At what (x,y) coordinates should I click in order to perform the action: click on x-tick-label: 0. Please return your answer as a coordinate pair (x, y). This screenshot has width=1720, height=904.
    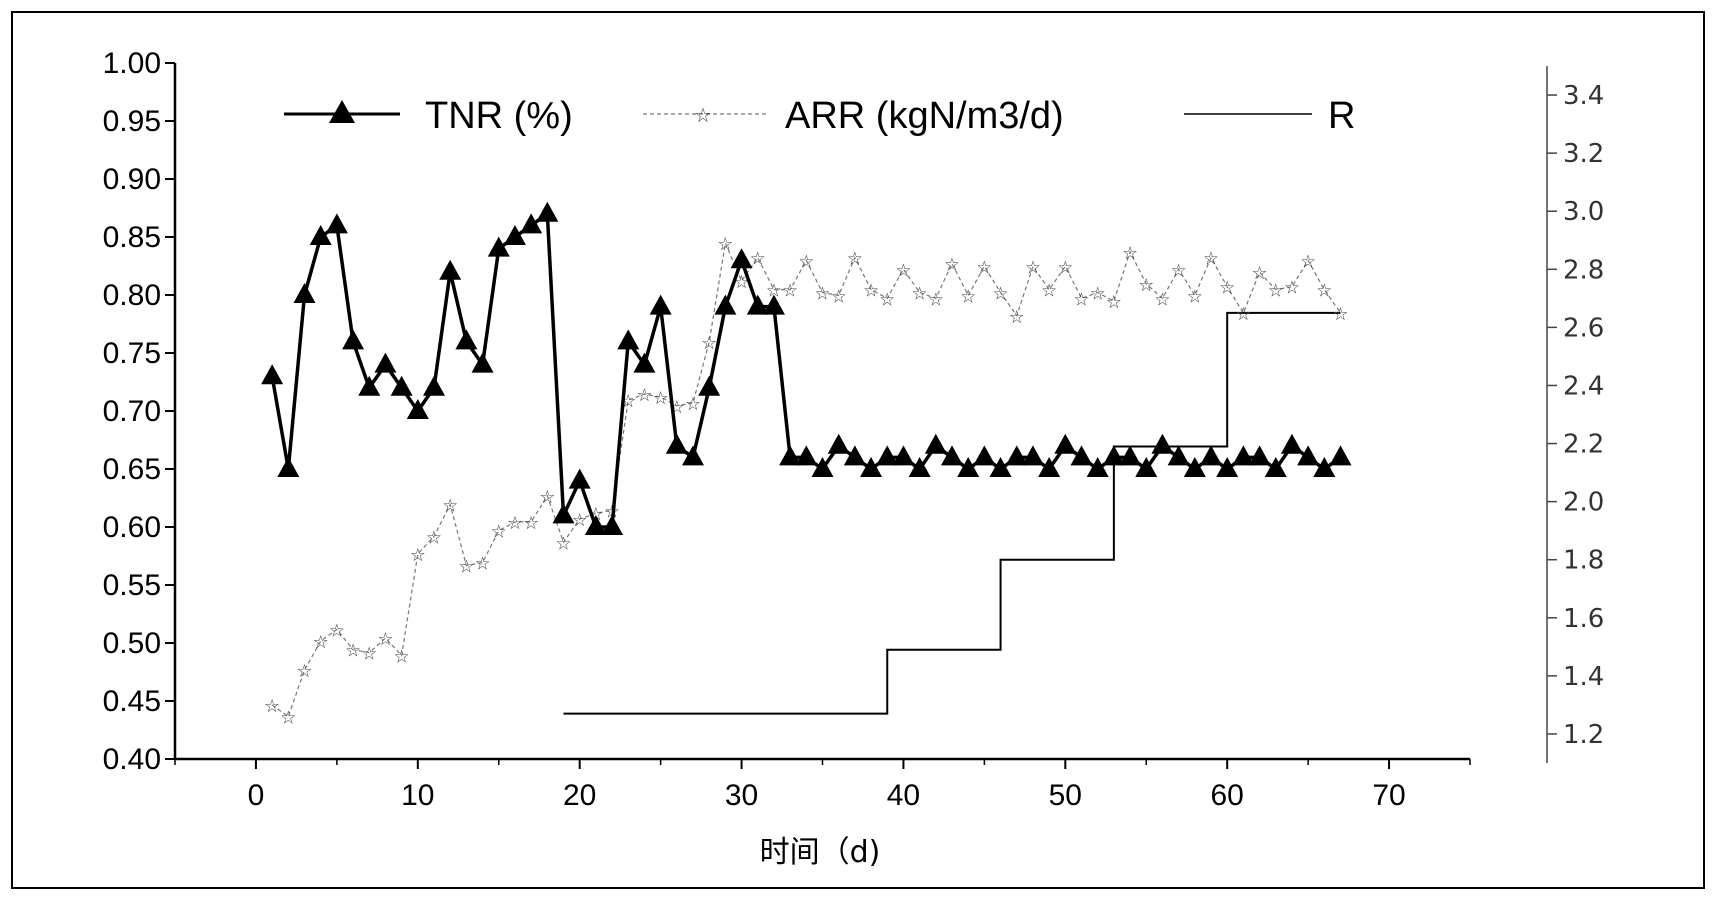
    Looking at the image, I should click on (256, 795).